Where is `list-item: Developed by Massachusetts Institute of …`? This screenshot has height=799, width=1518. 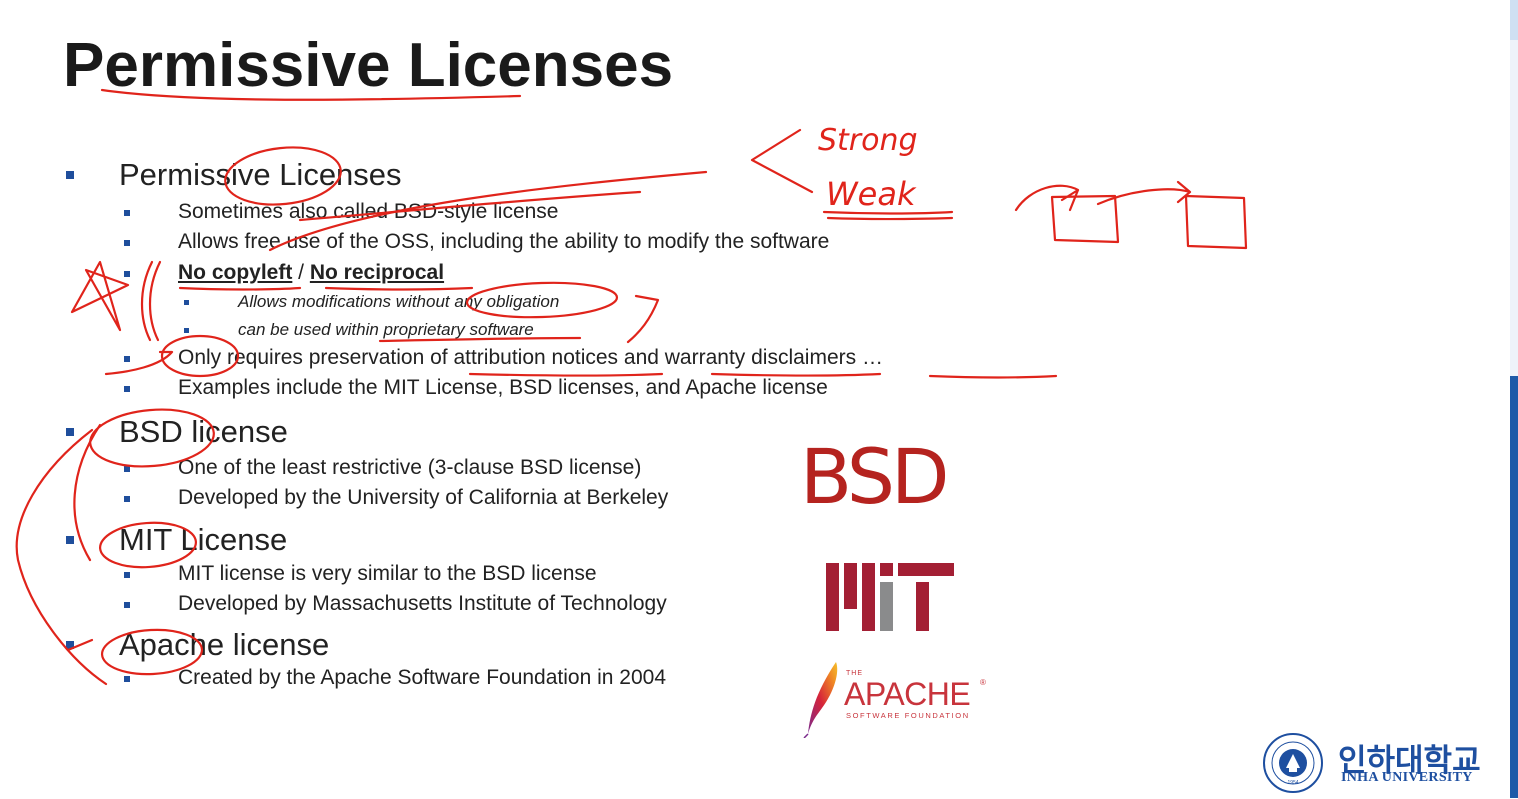
list-item: Developed by Massachusetts Institute of … is located at coordinates (422, 603).